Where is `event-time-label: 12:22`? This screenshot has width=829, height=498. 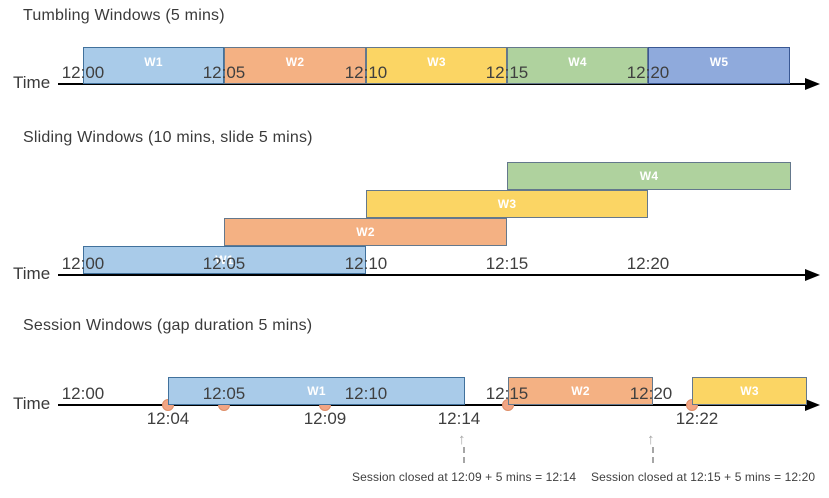
event-time-label: 12:22 is located at coordinates (697, 418).